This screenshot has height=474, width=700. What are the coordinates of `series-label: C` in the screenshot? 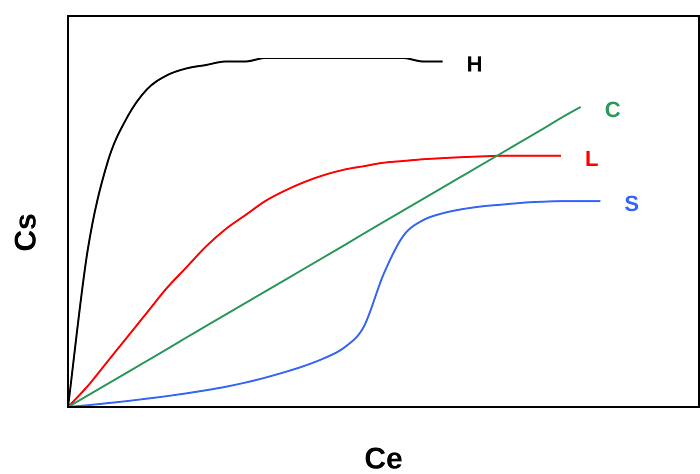 It's located at (612, 109).